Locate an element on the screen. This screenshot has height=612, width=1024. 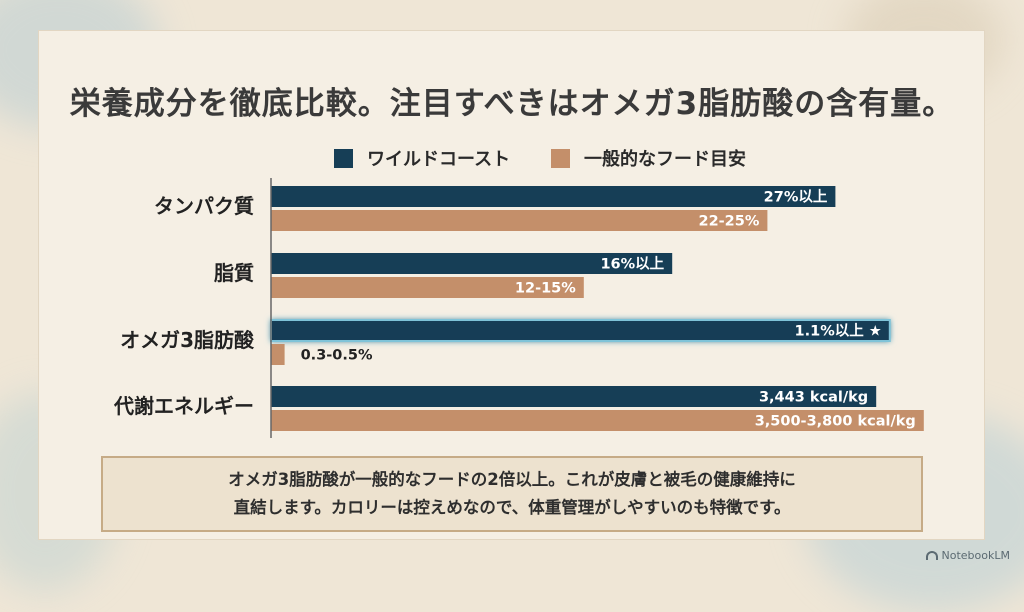
brand-badge: NotebookLM is located at coordinates (967, 555).